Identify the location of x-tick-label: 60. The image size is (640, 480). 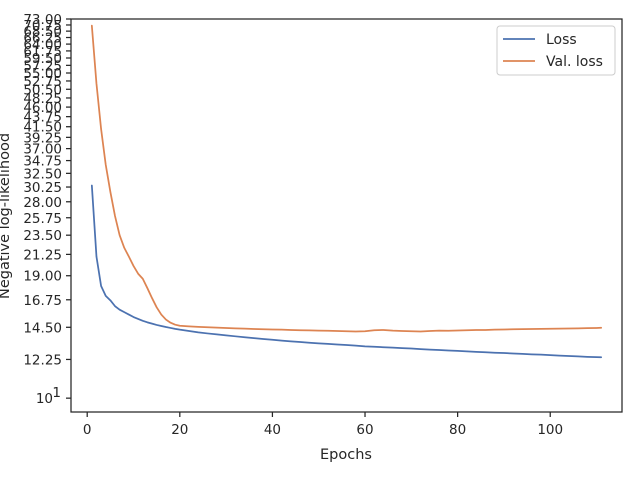
(364, 430).